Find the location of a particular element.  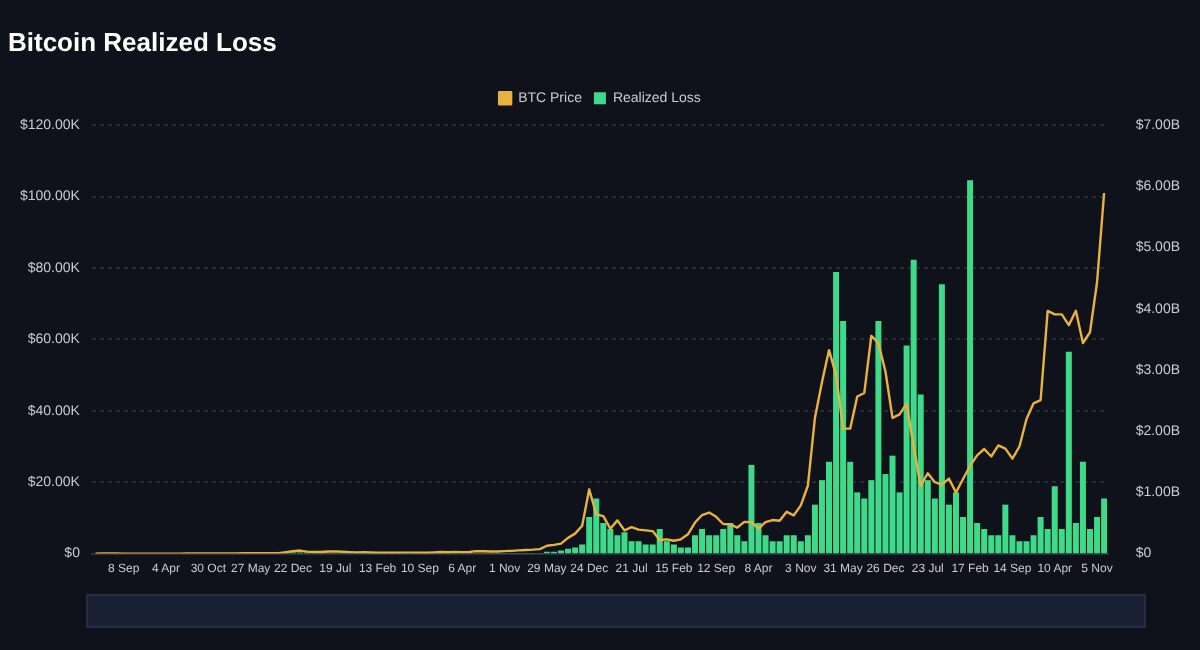

chart-title: Bitcoin Realized Loss is located at coordinates (142, 41).